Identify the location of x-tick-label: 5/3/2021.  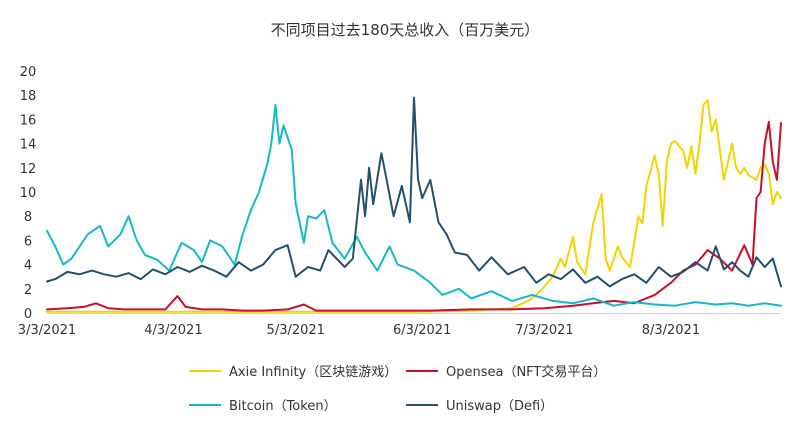
(296, 330).